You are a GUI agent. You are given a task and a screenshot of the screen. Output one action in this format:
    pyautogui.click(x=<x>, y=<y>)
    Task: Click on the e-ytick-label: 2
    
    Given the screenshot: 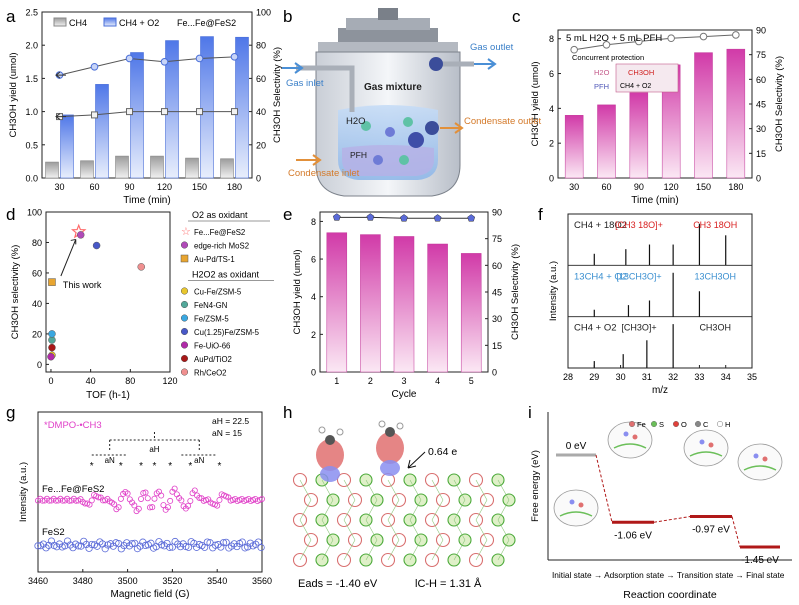 What is the action you would take?
    pyautogui.click(x=313, y=335)
    